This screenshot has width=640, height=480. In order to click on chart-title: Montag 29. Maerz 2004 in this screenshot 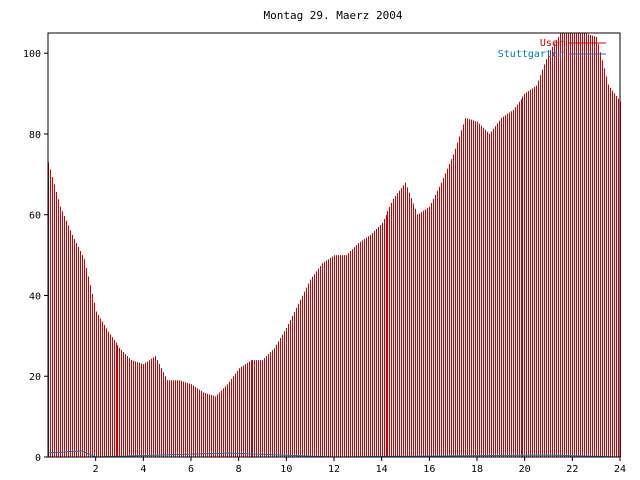, I will do `click(332, 15)`.